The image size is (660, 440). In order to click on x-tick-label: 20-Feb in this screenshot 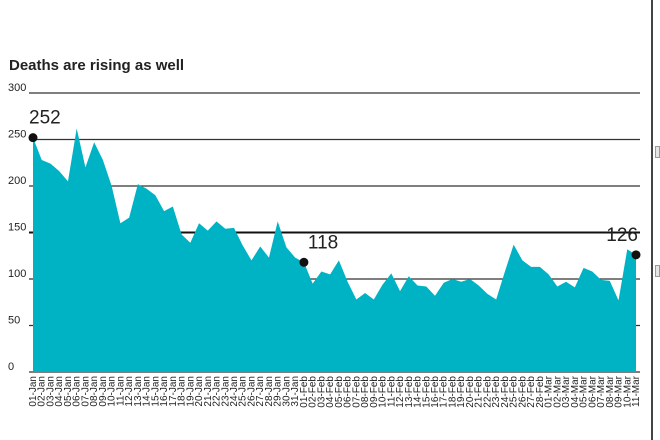, I will do `click(470, 392)`.